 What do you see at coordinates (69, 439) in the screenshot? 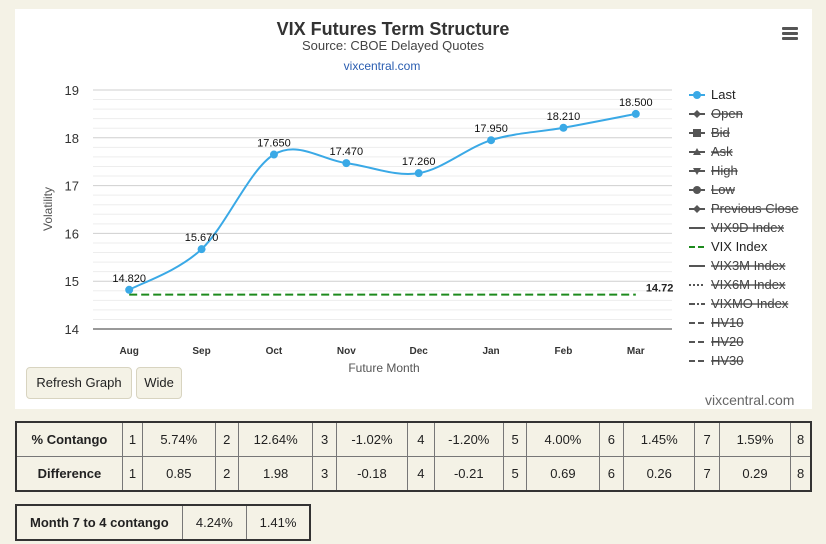
I see `row-label: % Contango` at bounding box center [69, 439].